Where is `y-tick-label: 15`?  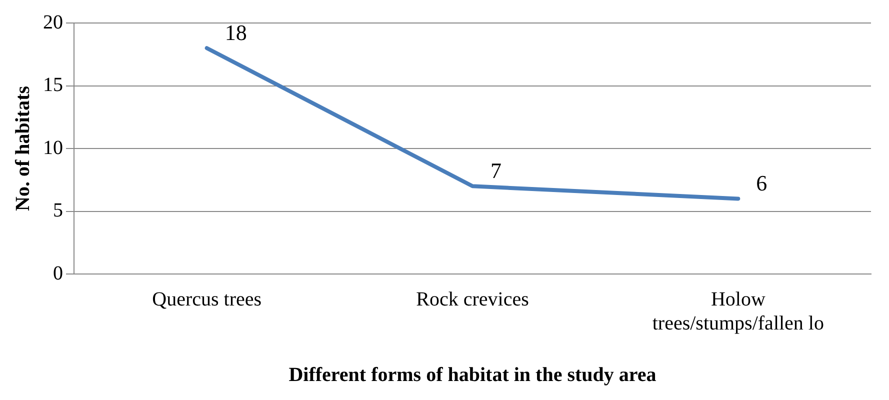 y-tick-label: 15 is located at coordinates (53, 85).